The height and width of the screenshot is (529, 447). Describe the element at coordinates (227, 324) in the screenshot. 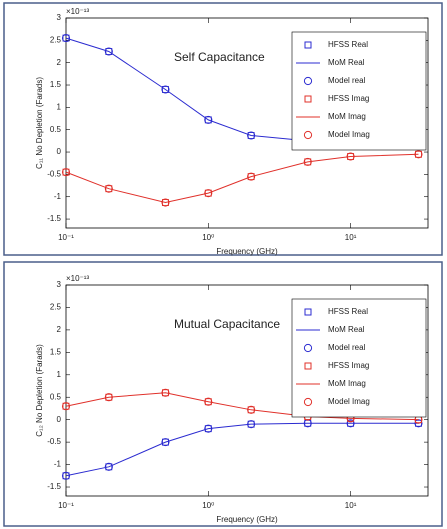

I see `annotation: Mutual Capacitance` at that location.